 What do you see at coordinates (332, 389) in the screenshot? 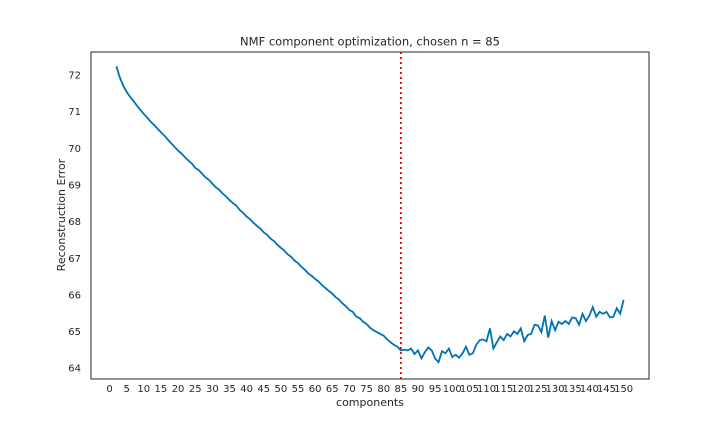
I see `x-tick-label: 65` at bounding box center [332, 389].